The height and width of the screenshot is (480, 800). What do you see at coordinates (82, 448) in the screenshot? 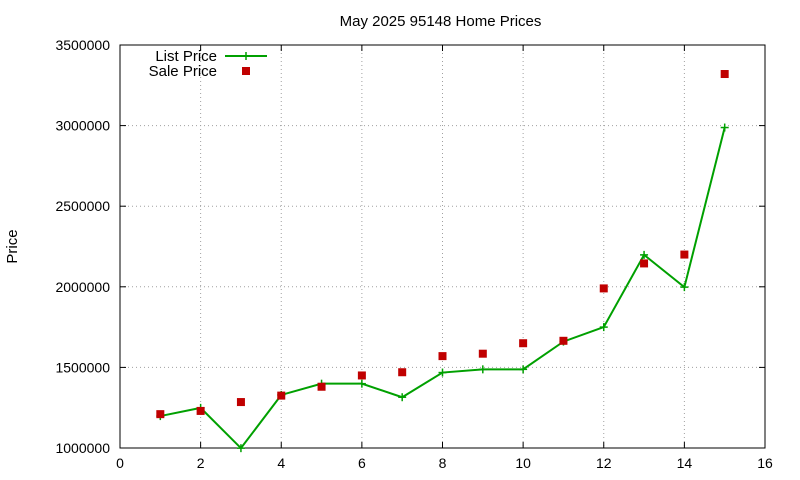
I see `y-tick-label: 1000000` at bounding box center [82, 448].